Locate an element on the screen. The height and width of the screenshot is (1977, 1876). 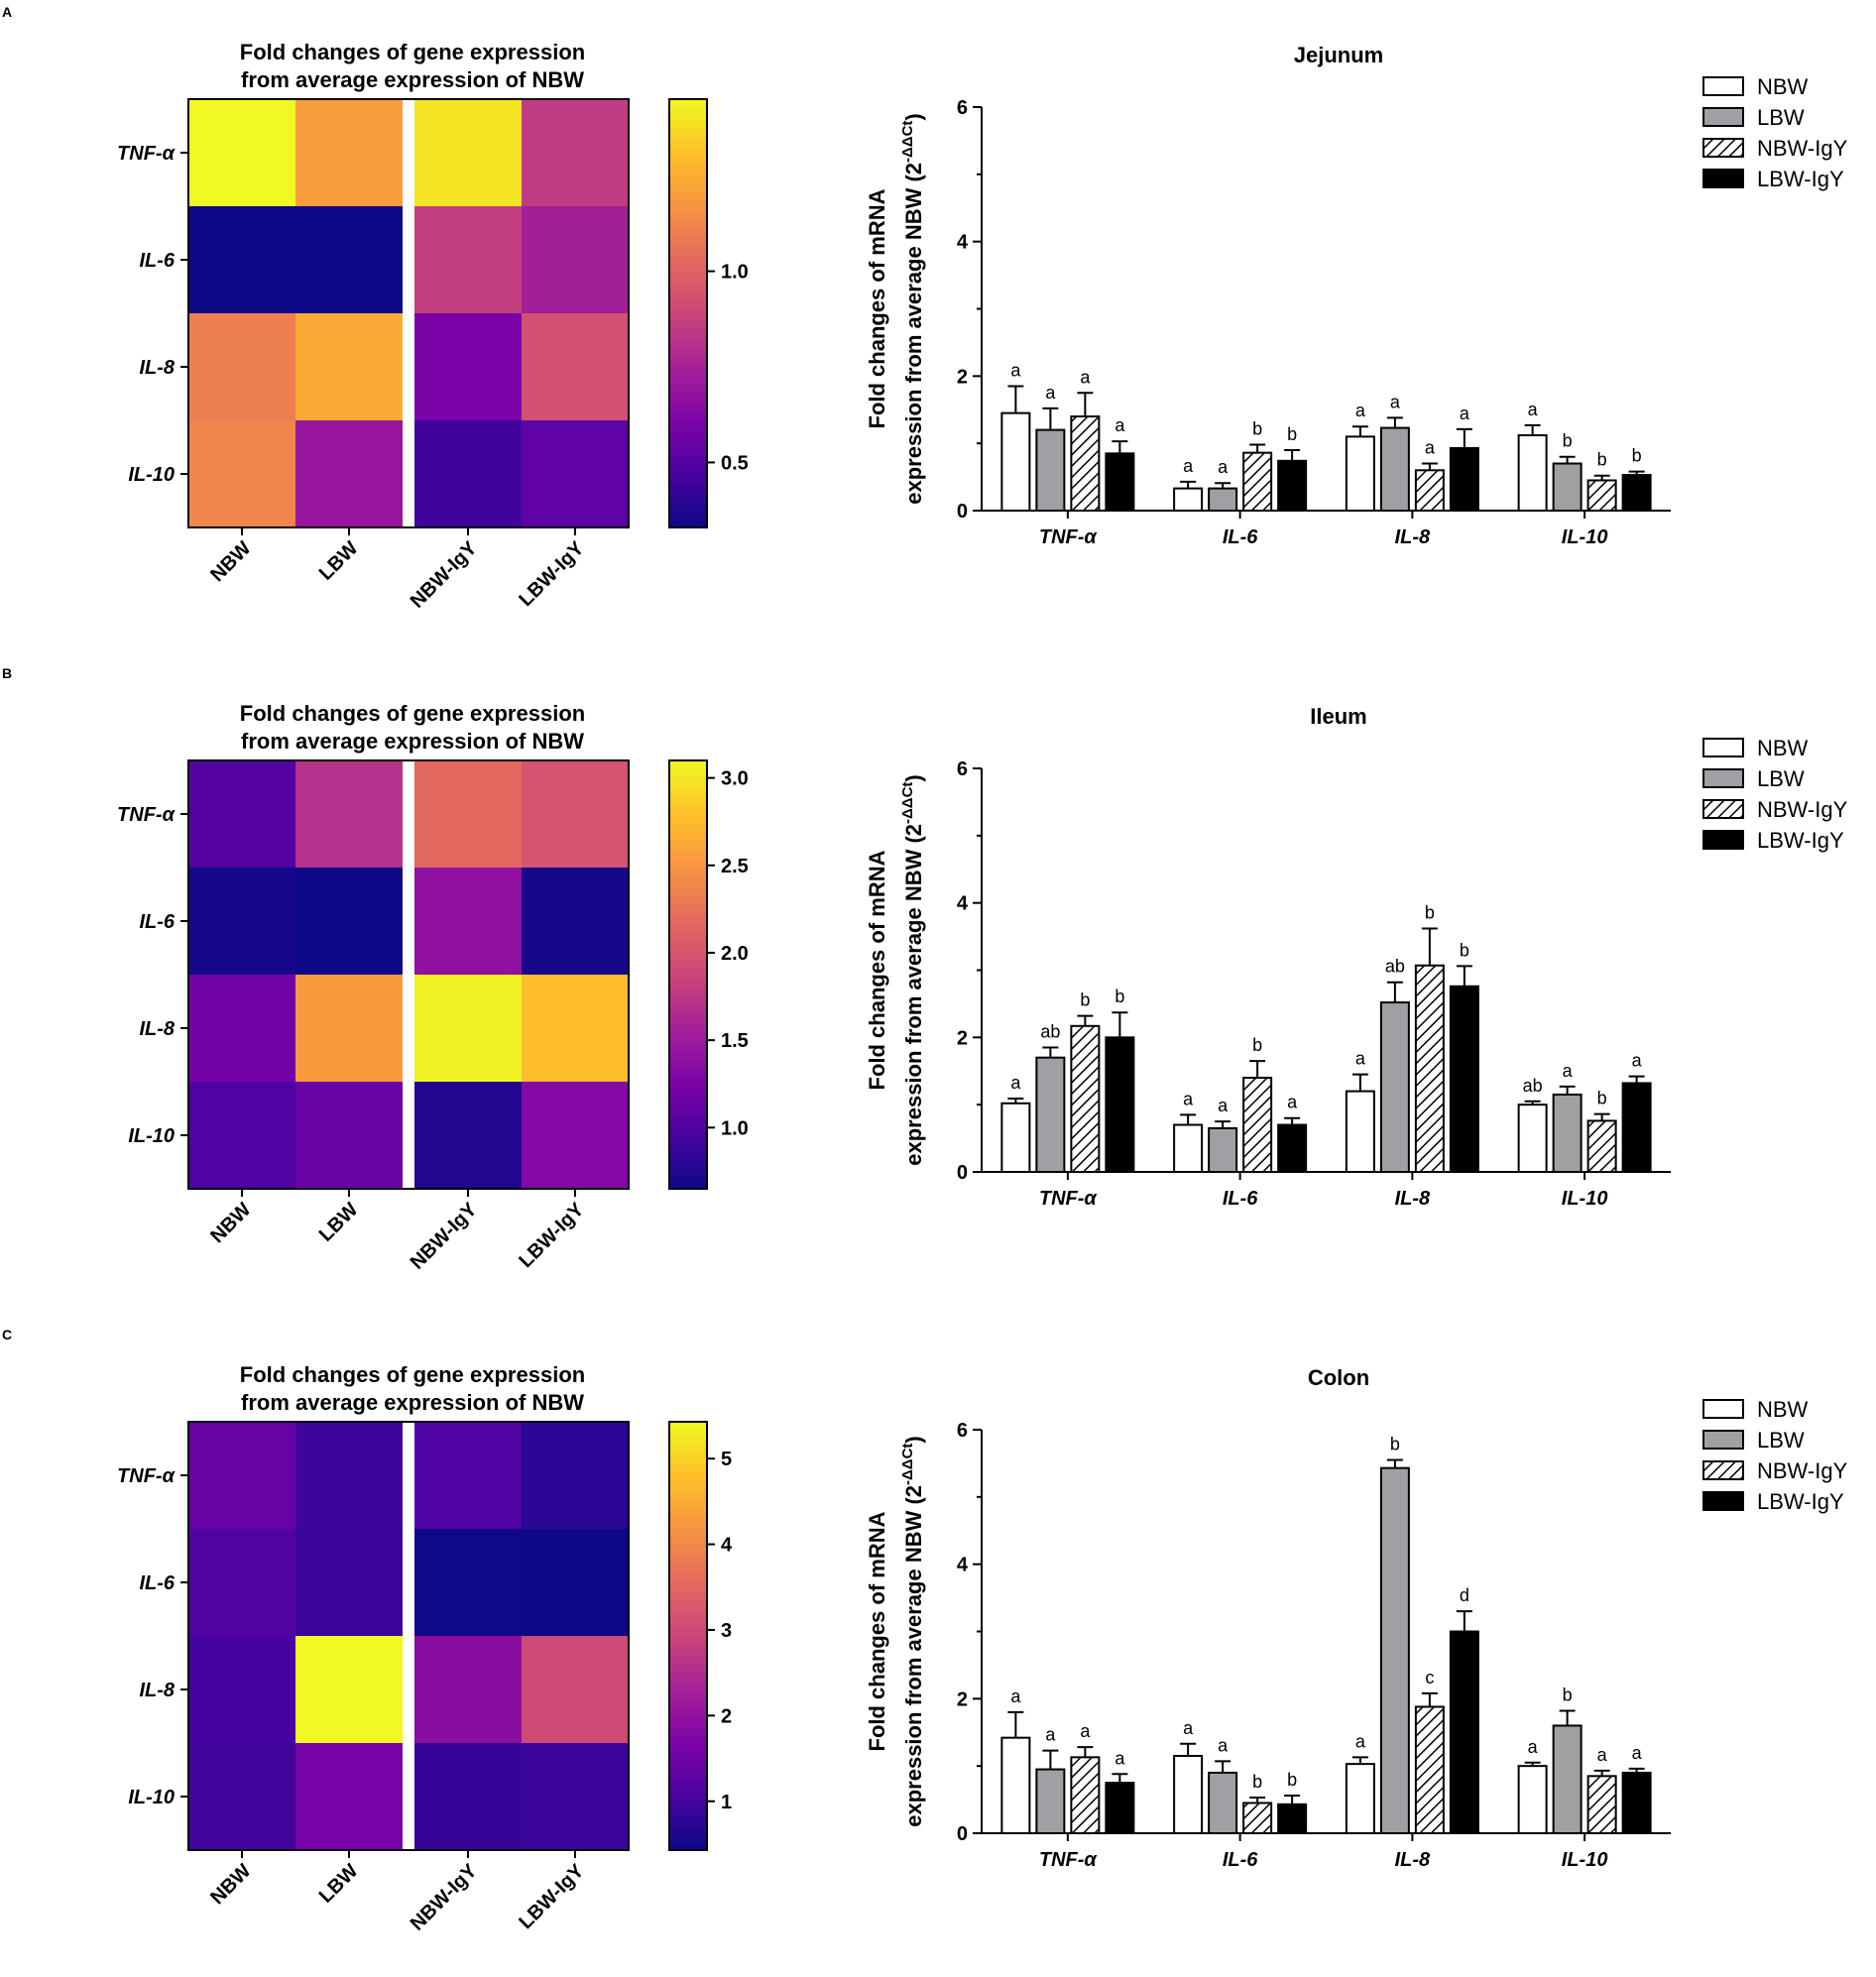
chart-title: Ileum is located at coordinates (1338, 716).